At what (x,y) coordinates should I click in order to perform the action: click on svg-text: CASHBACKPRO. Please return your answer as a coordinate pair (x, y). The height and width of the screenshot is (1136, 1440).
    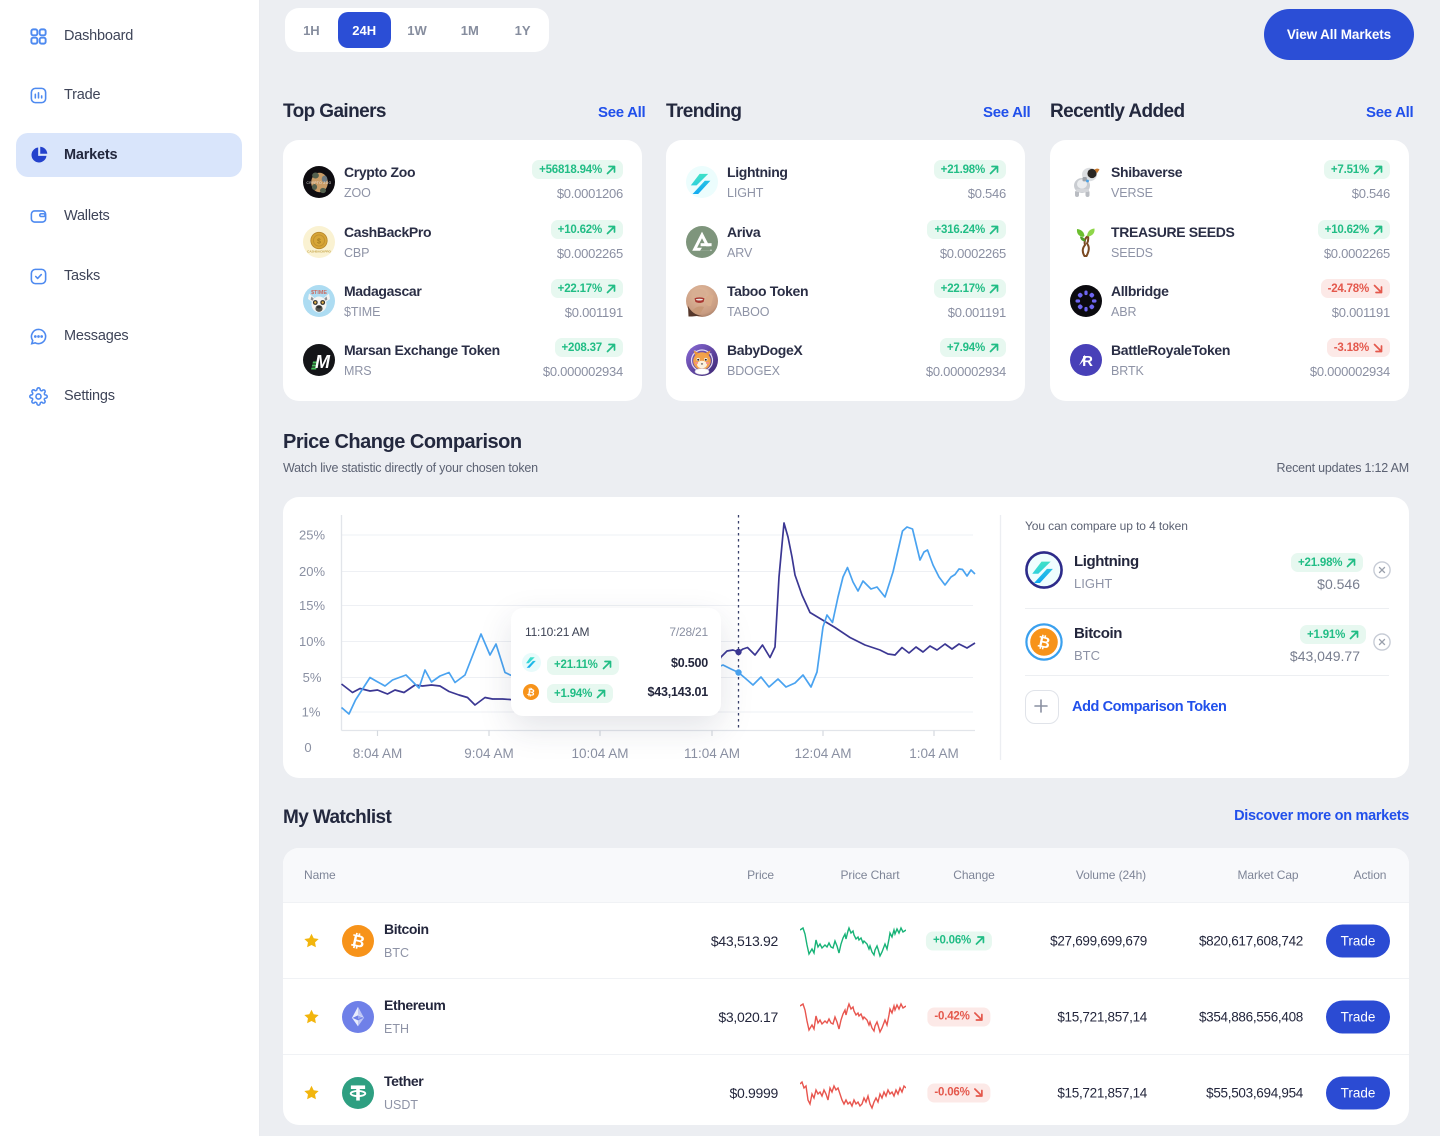
    Looking at the image, I should click on (319, 252).